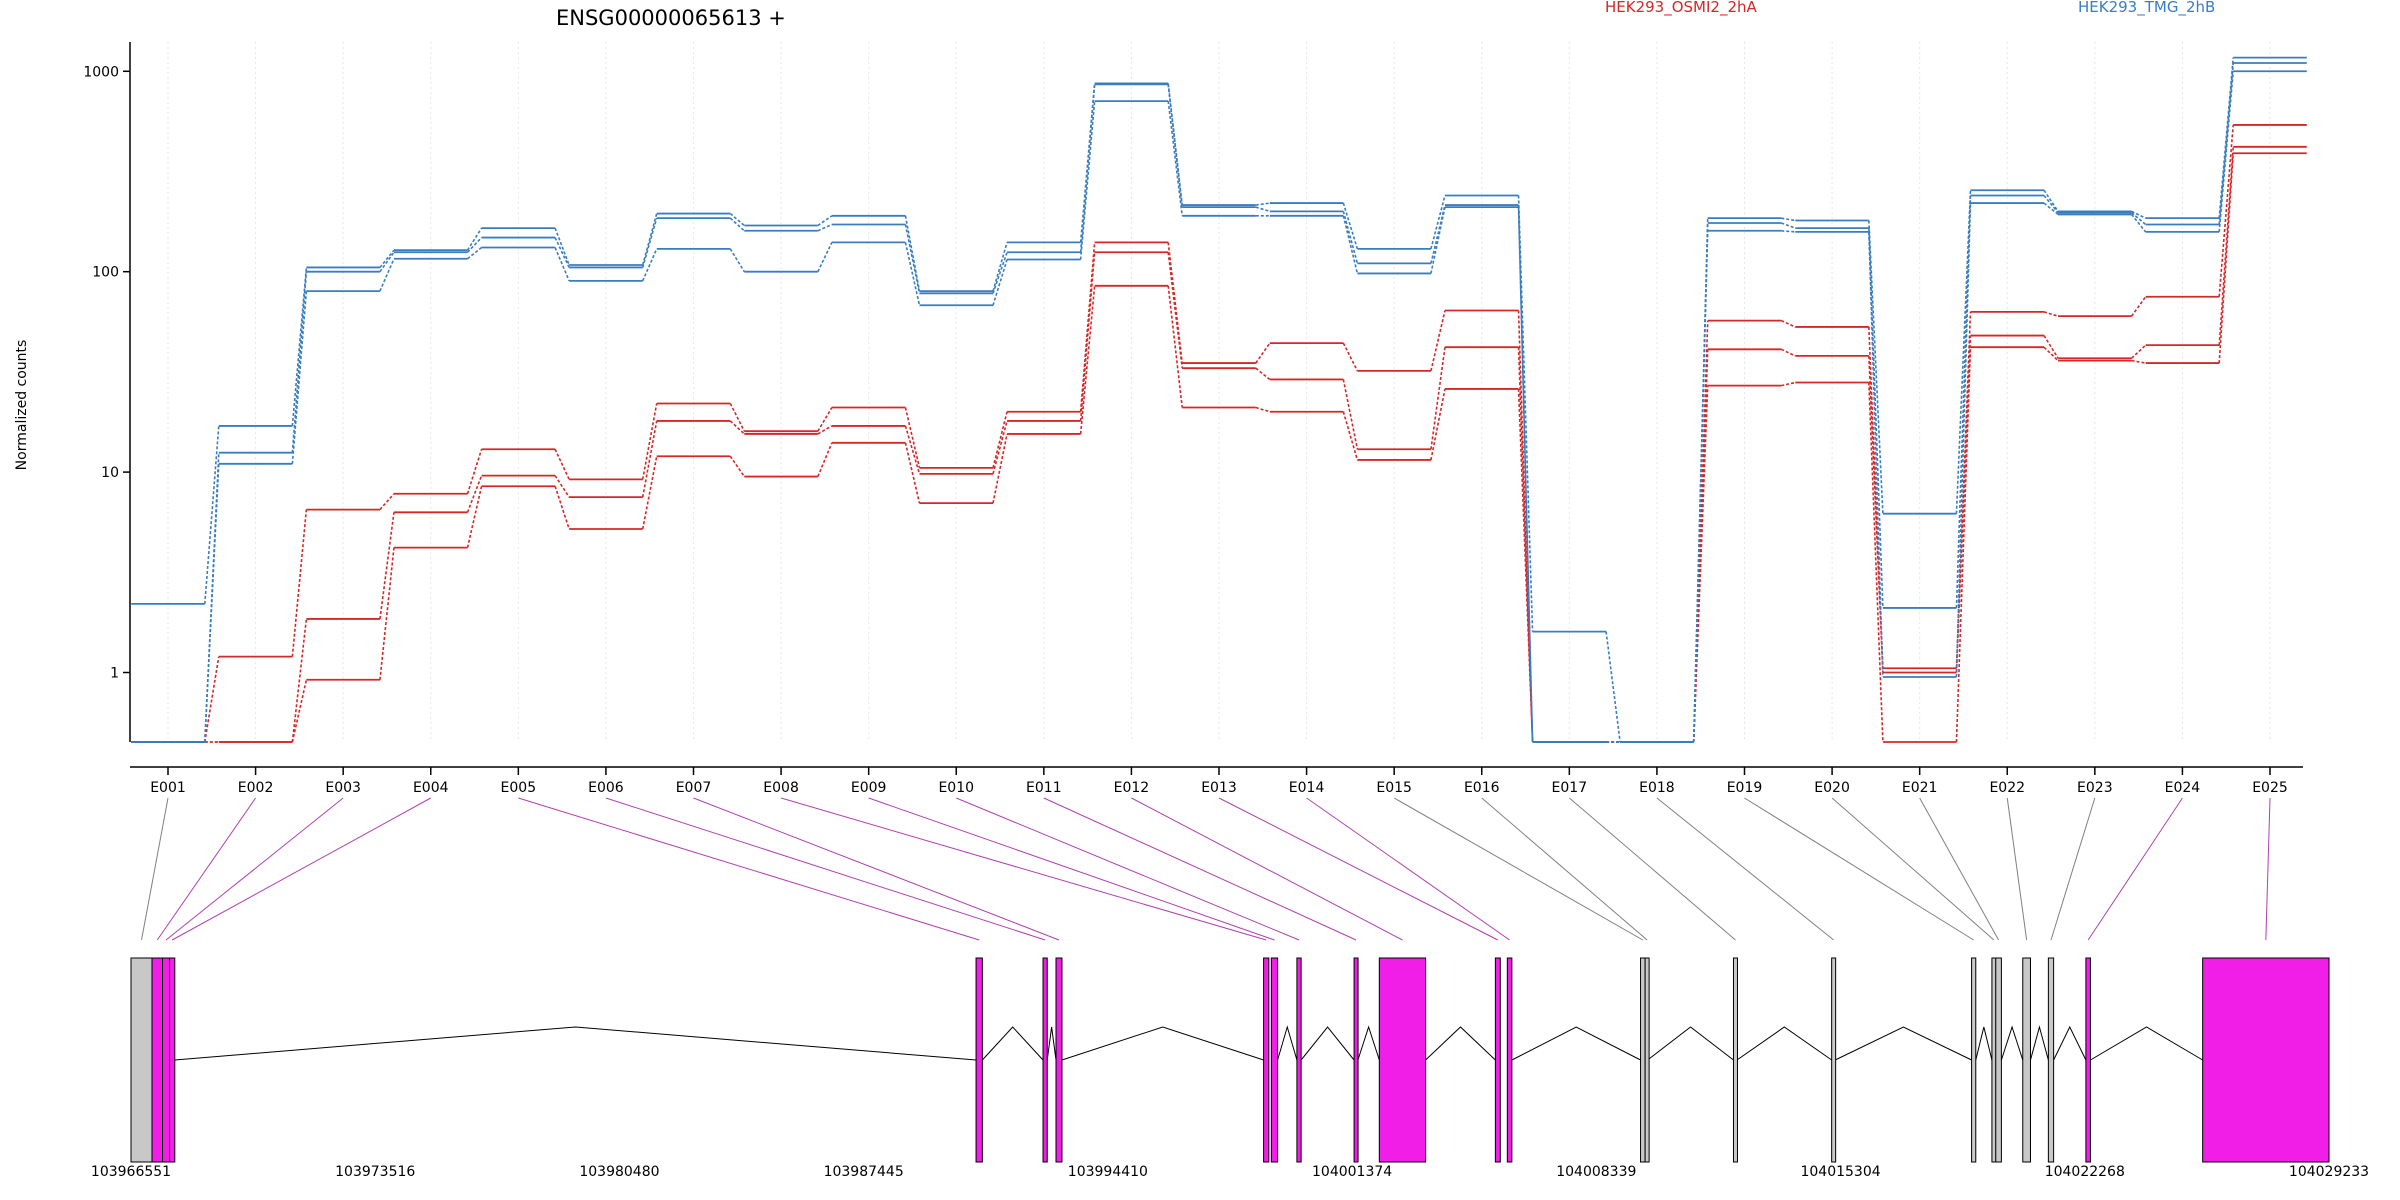 The height and width of the screenshot is (1200, 2400). What do you see at coordinates (2183, 788) in the screenshot?
I see `x-tick-label: E024` at bounding box center [2183, 788].